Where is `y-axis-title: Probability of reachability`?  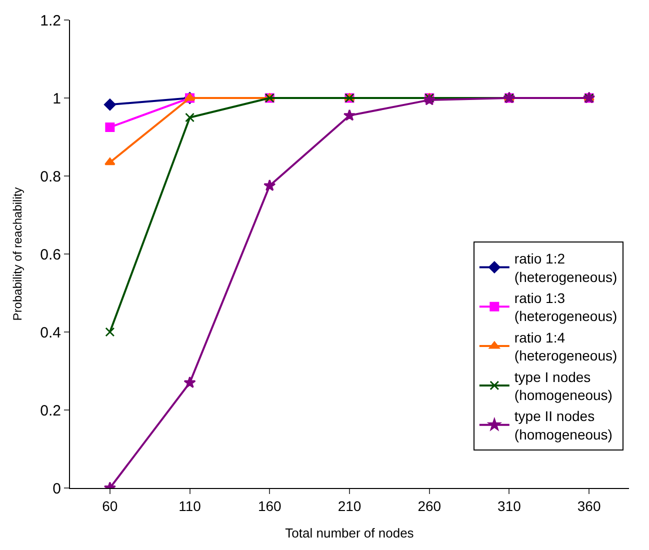
y-axis-title: Probability of reachability is located at coordinates (17, 254).